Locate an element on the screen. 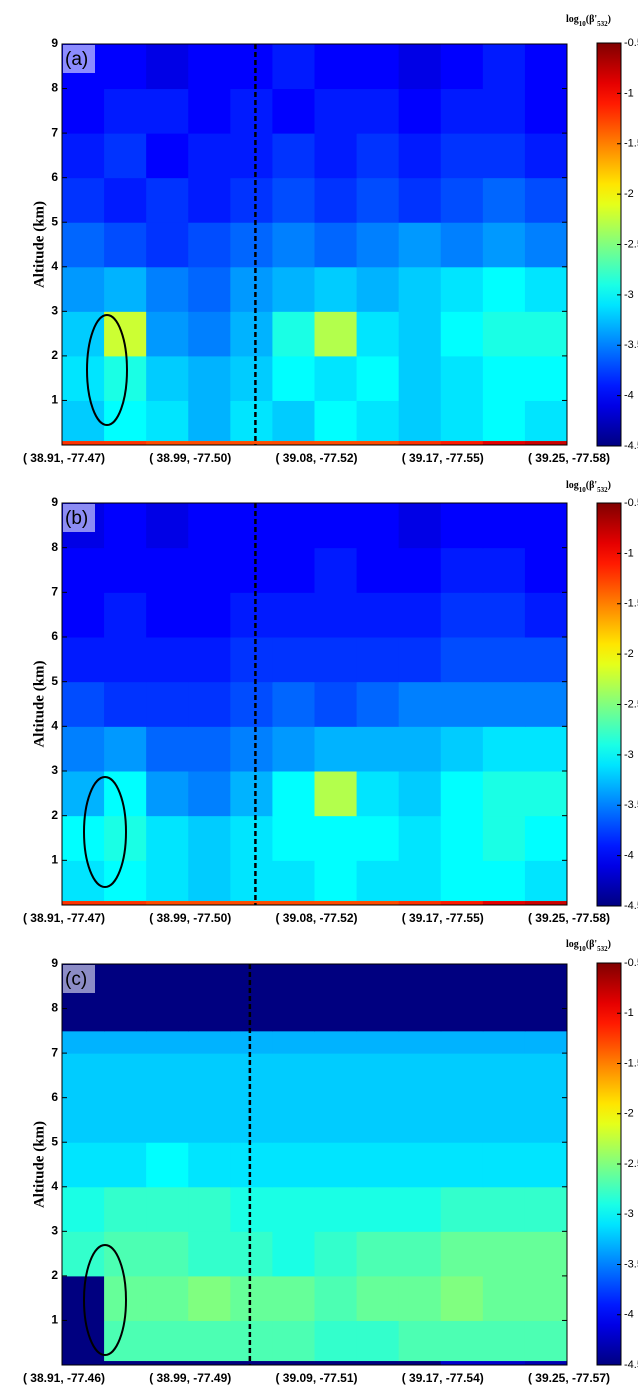 This screenshot has width=638, height=1392. highlight-ellipse is located at coordinates (107, 370).